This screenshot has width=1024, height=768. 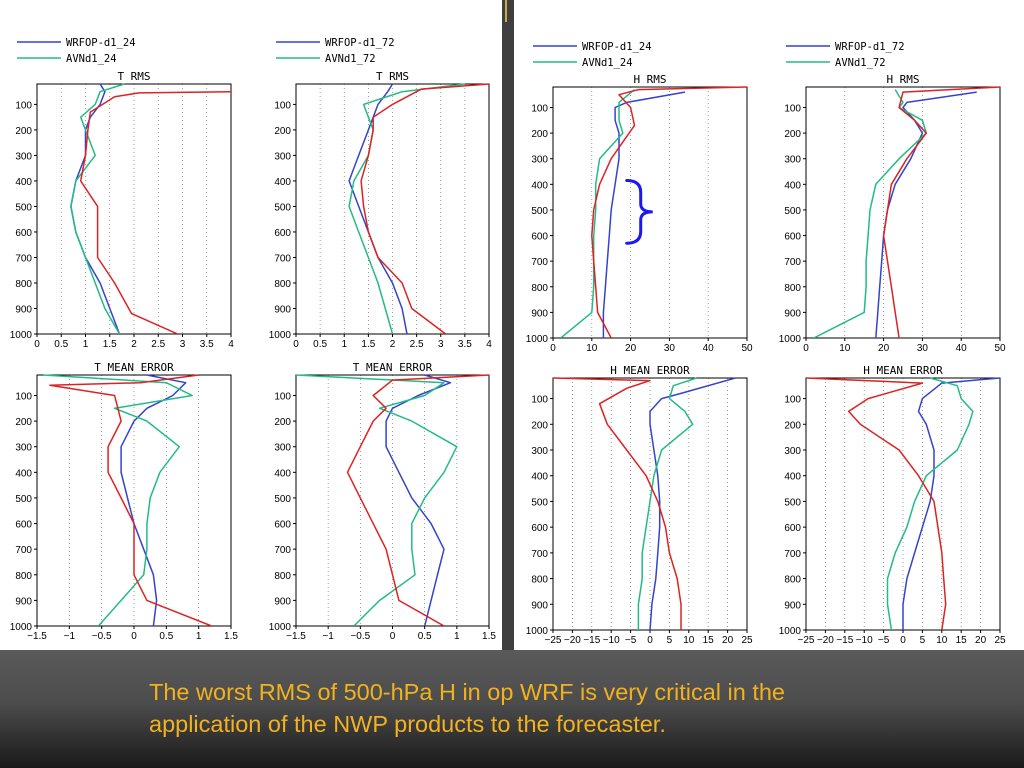 What do you see at coordinates (845, 348) in the screenshot?
I see `x-tick-label: 10` at bounding box center [845, 348].